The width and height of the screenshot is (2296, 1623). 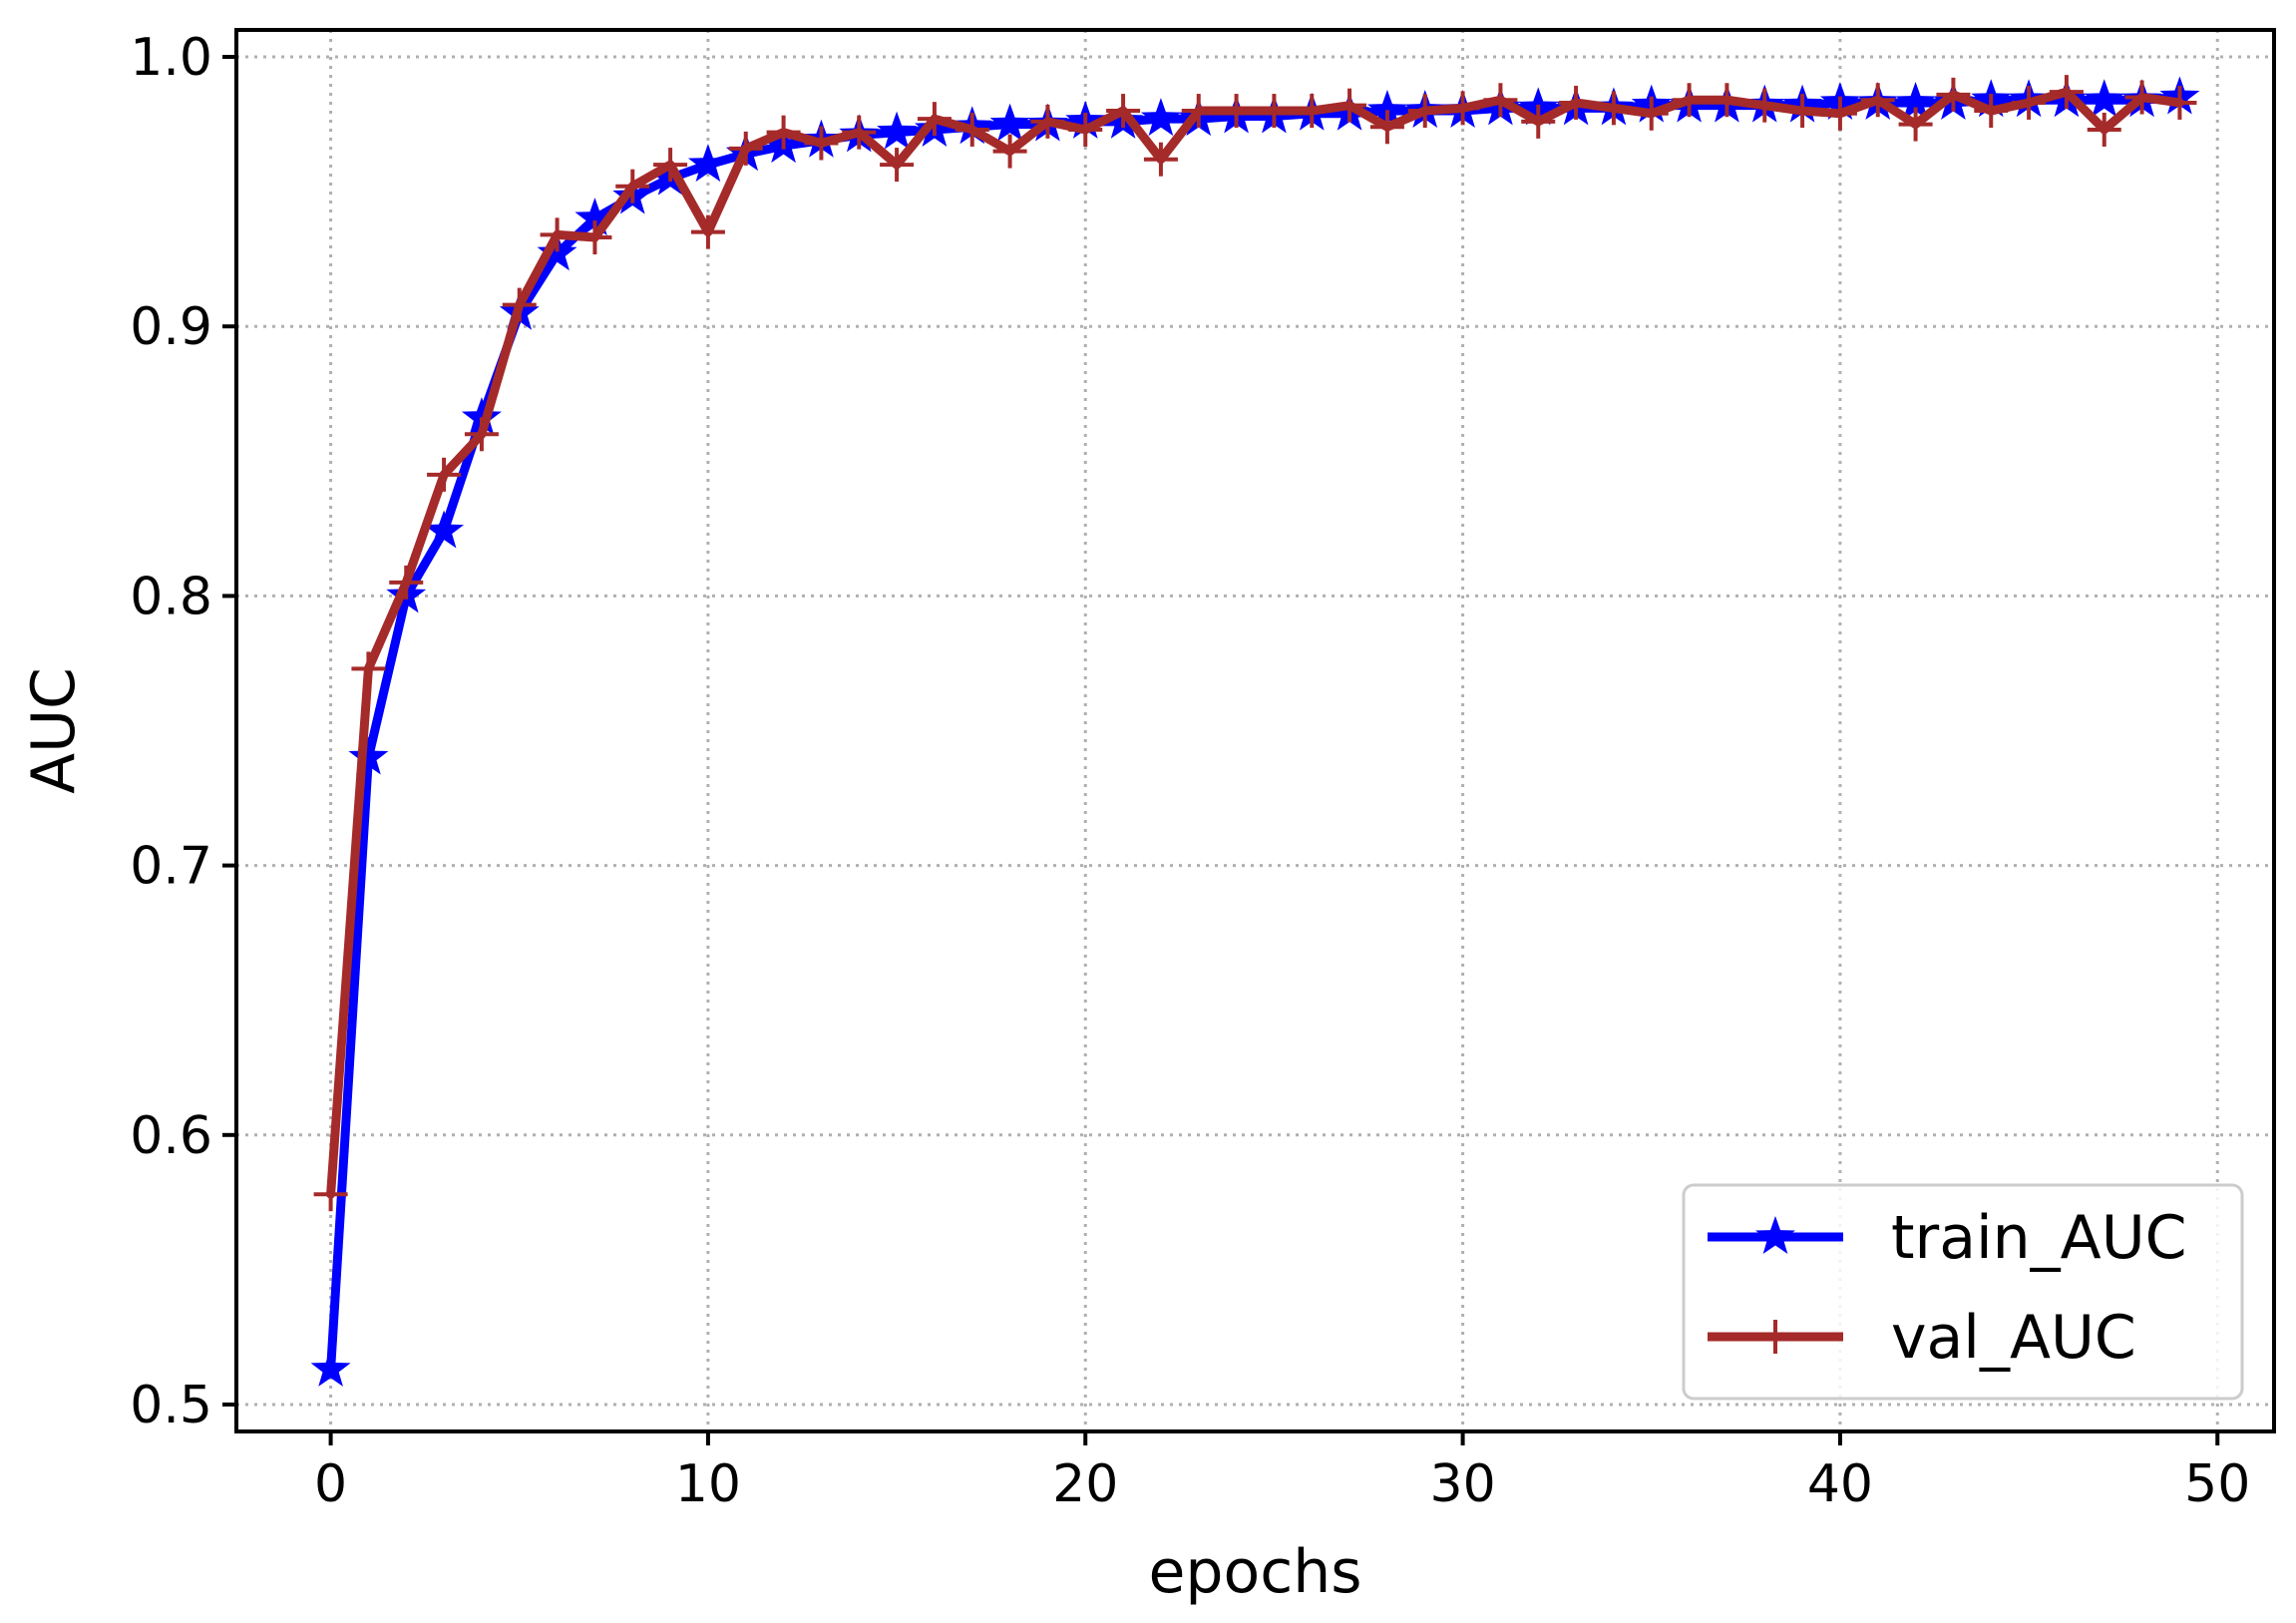 I want to click on legend-item-train-auc: train_AUC, so click(x=1947, y=1238).